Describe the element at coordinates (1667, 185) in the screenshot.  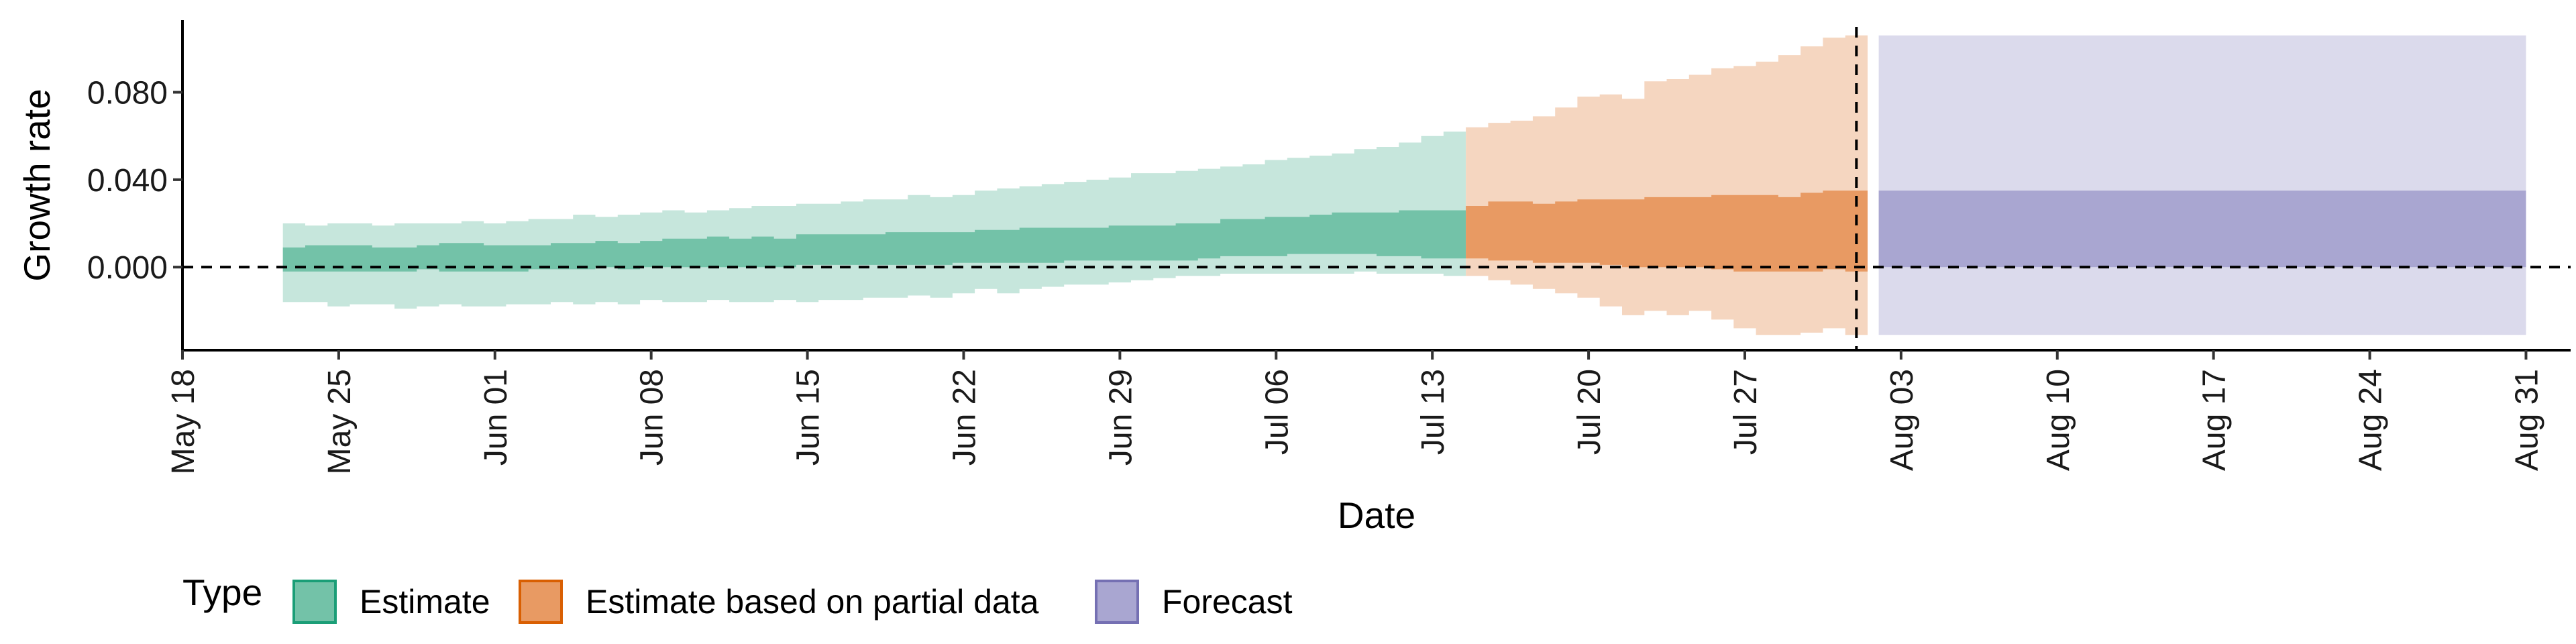
I see `band-90-estimate-based-on-partial-data` at that location.